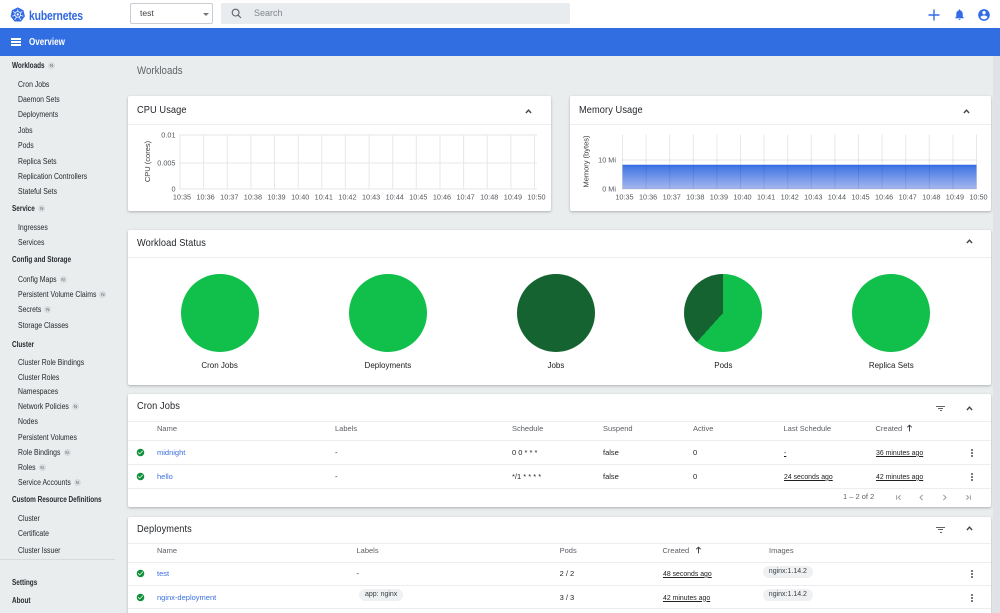 This screenshot has height=613, width=1000. What do you see at coordinates (168, 135) in the screenshot?
I see `svg-text: 0.01` at bounding box center [168, 135].